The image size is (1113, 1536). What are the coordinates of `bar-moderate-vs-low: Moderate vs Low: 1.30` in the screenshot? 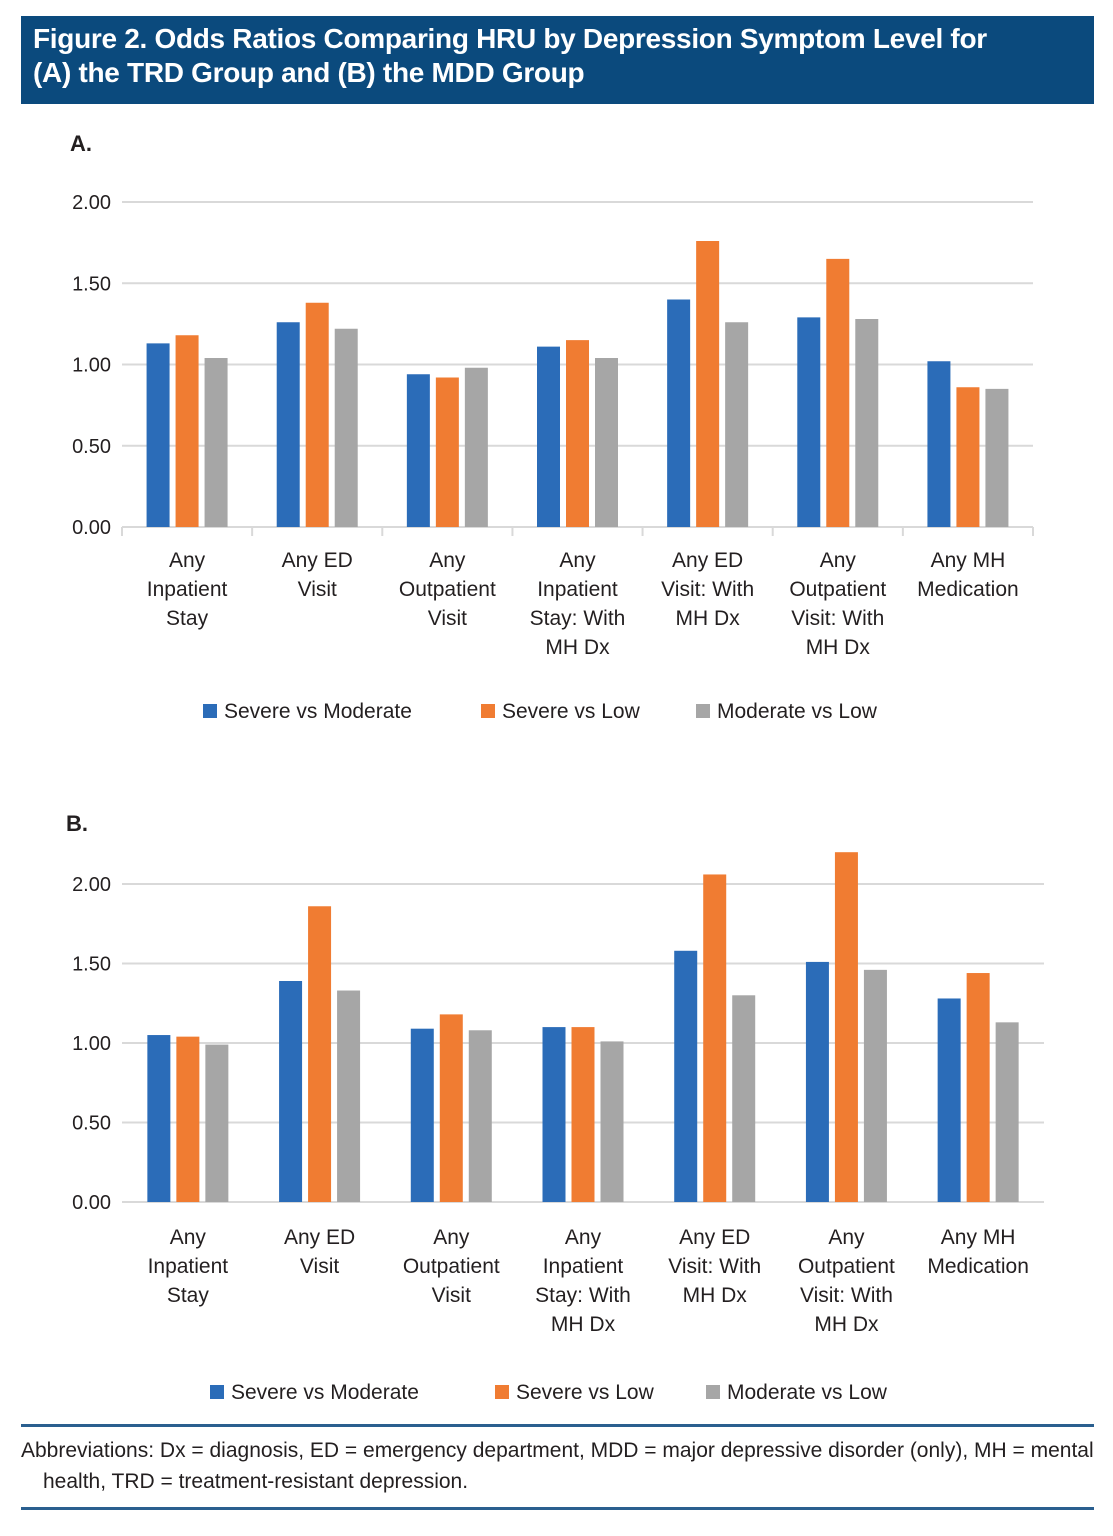 It's located at (744, 1098).